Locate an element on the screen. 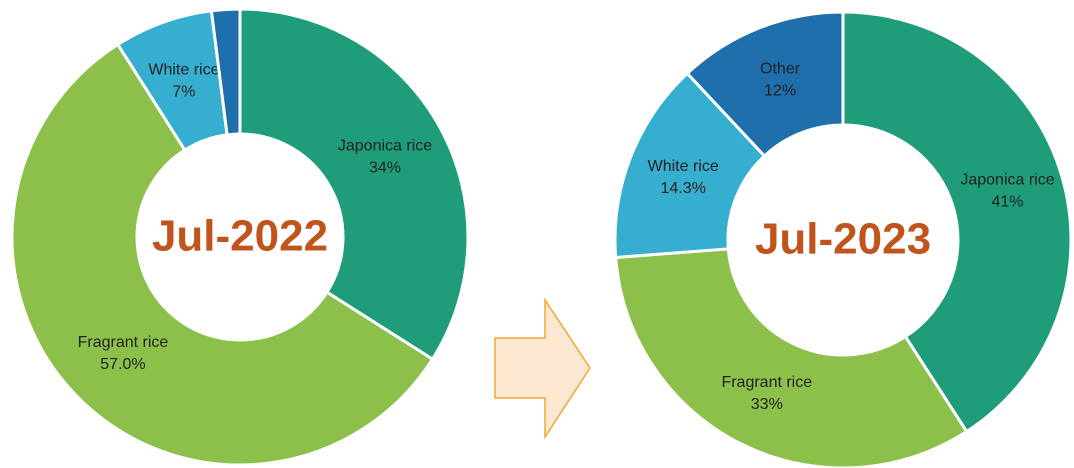  value-label: 7% is located at coordinates (183, 92).